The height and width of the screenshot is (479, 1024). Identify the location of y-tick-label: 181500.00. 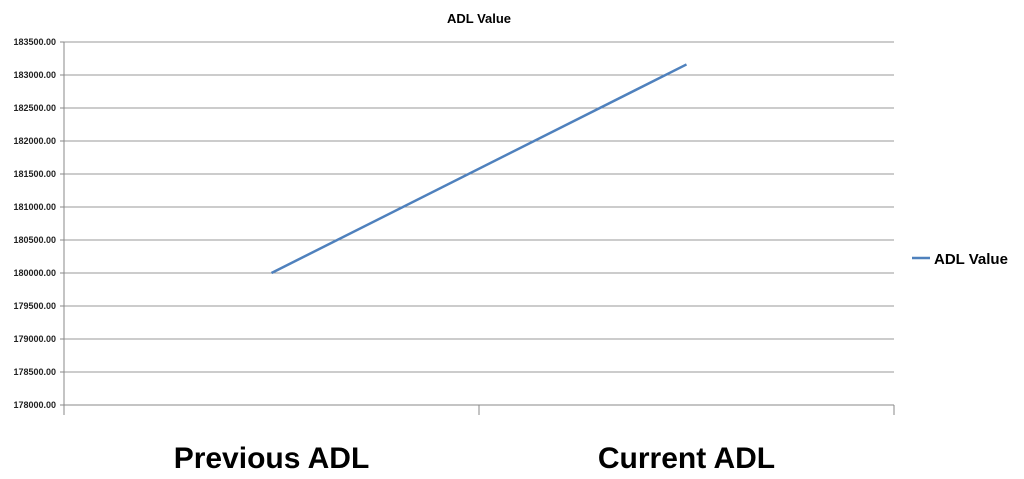
(34, 174).